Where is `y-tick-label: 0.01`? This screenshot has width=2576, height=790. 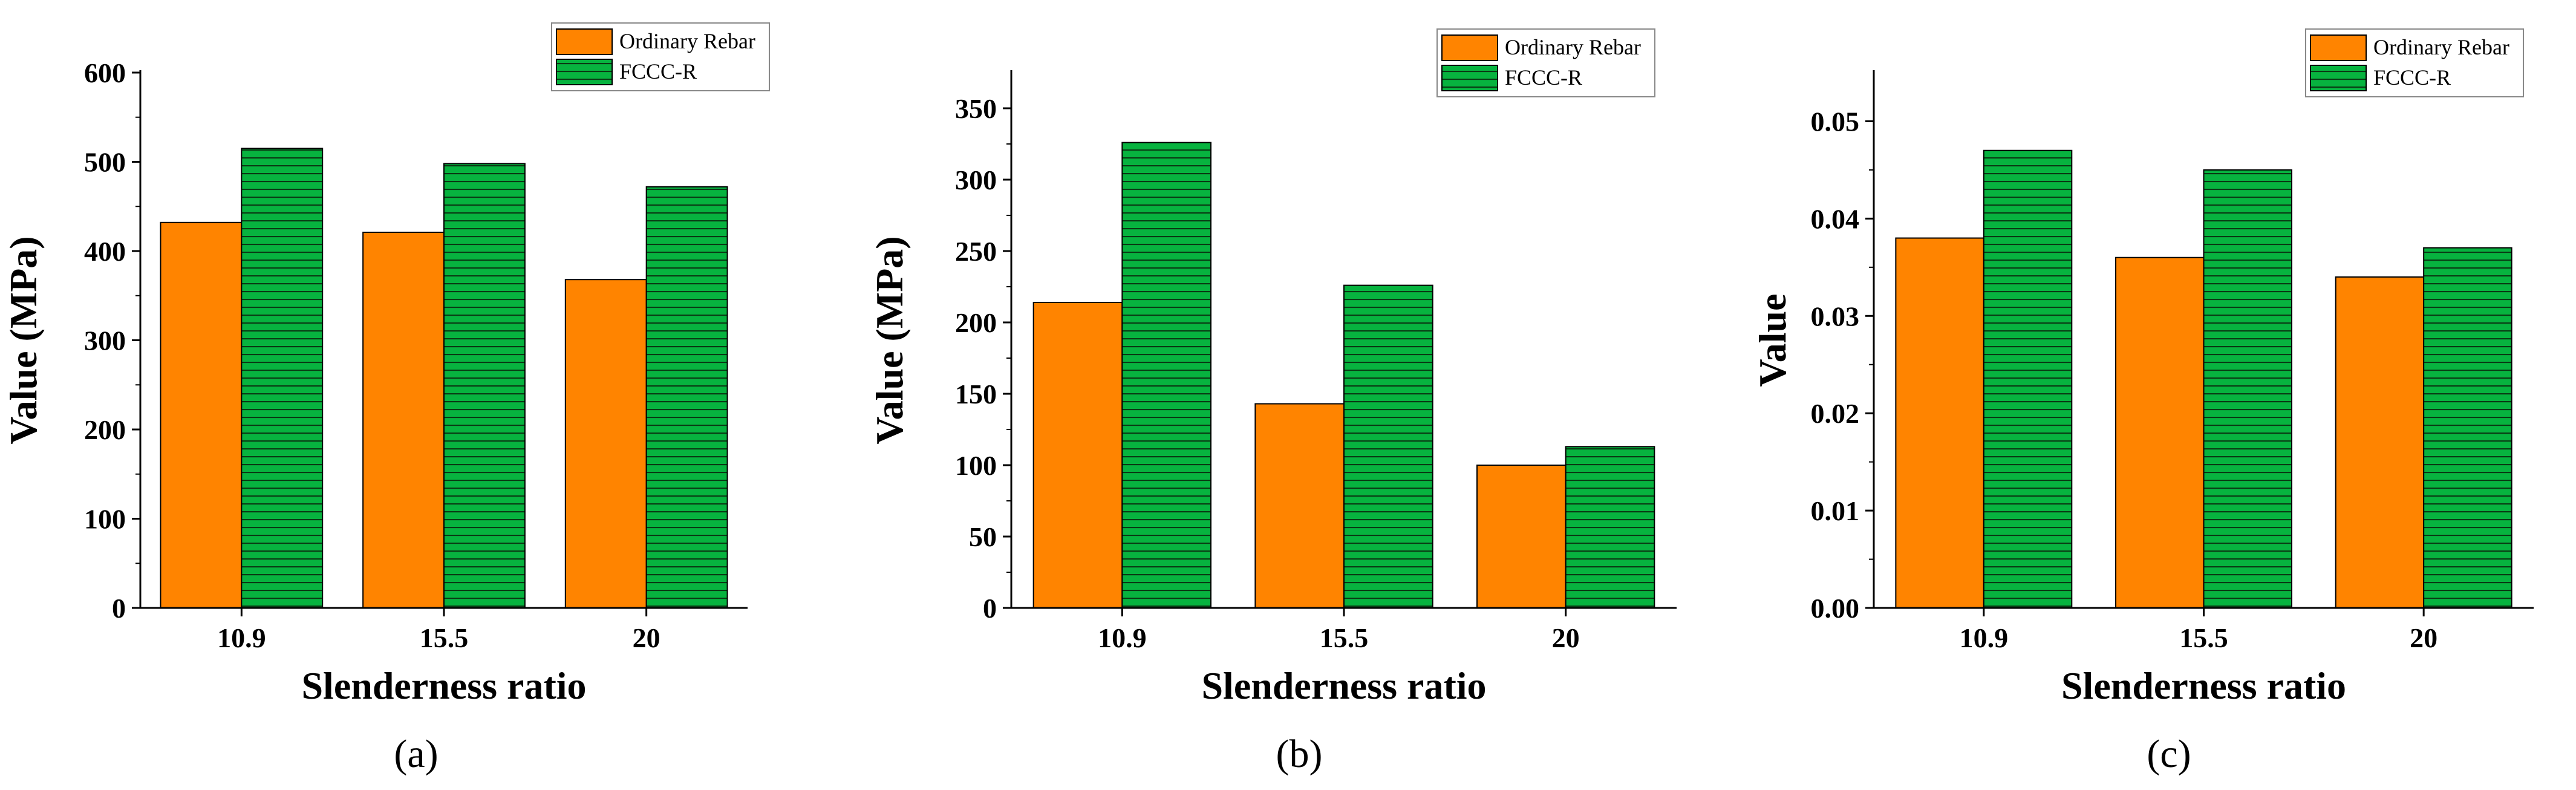
y-tick-label: 0.01 is located at coordinates (1835, 510).